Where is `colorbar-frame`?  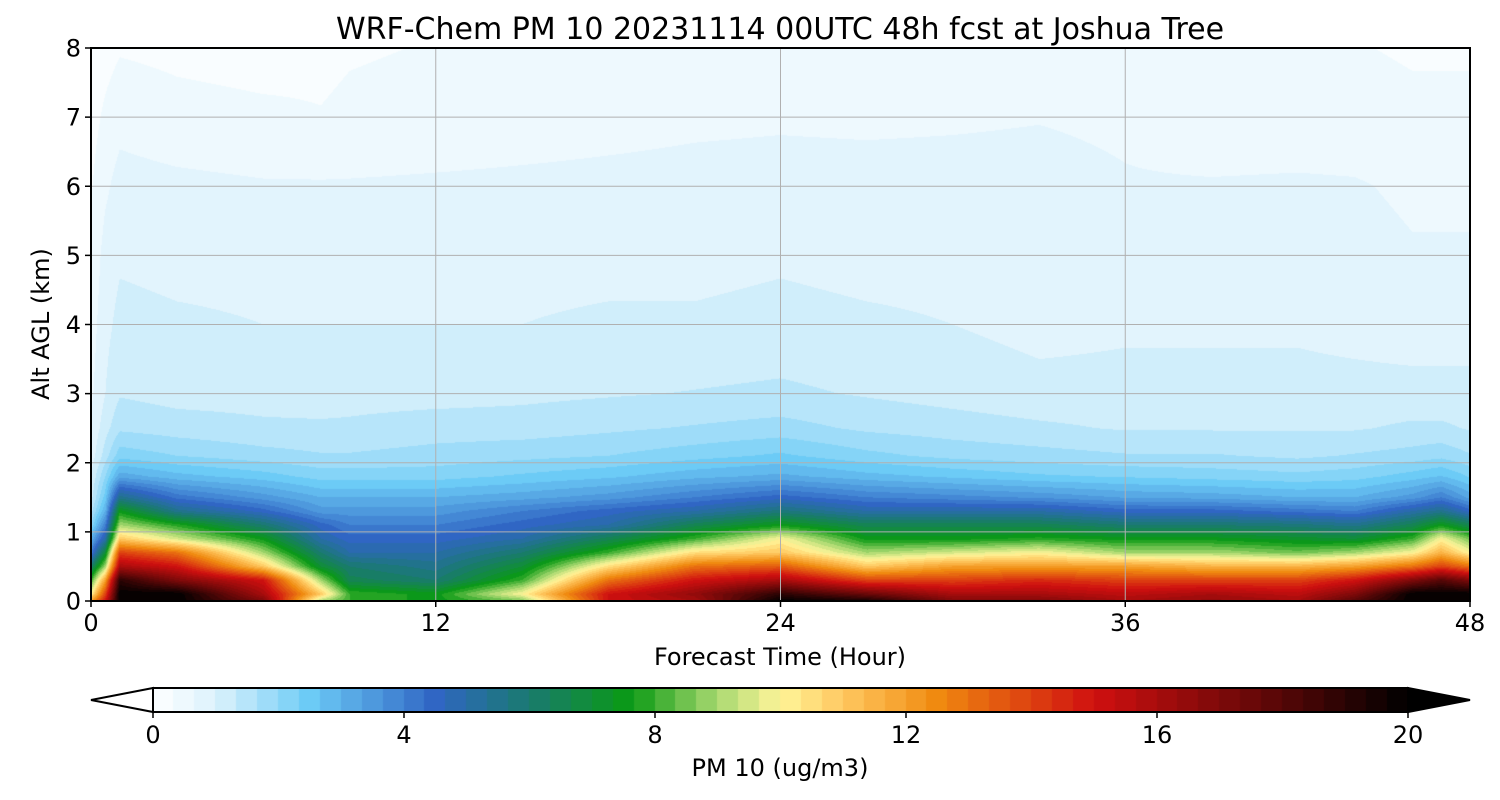
colorbar-frame is located at coordinates (780, 700).